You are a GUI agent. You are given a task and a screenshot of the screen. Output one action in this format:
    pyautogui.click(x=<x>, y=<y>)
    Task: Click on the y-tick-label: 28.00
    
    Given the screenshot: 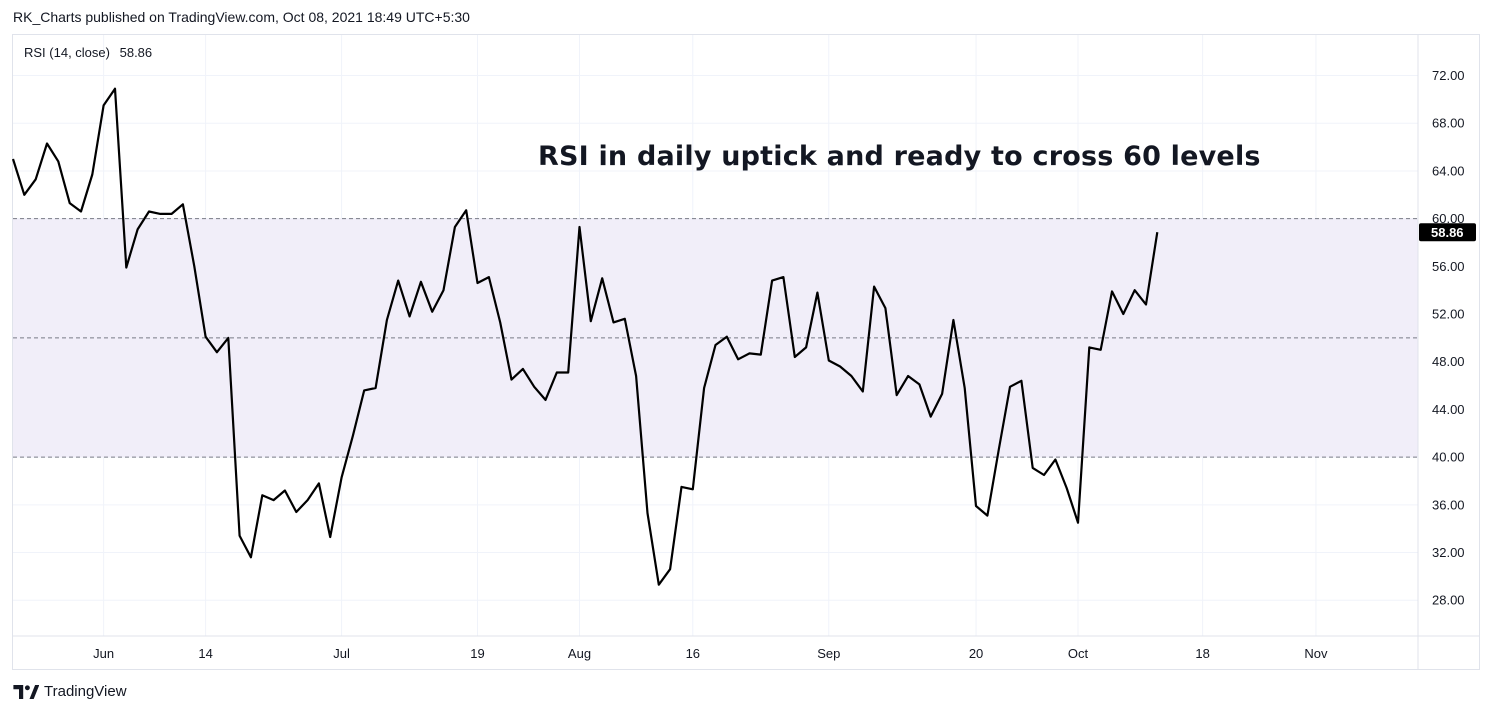 What is the action you would take?
    pyautogui.click(x=1448, y=600)
    